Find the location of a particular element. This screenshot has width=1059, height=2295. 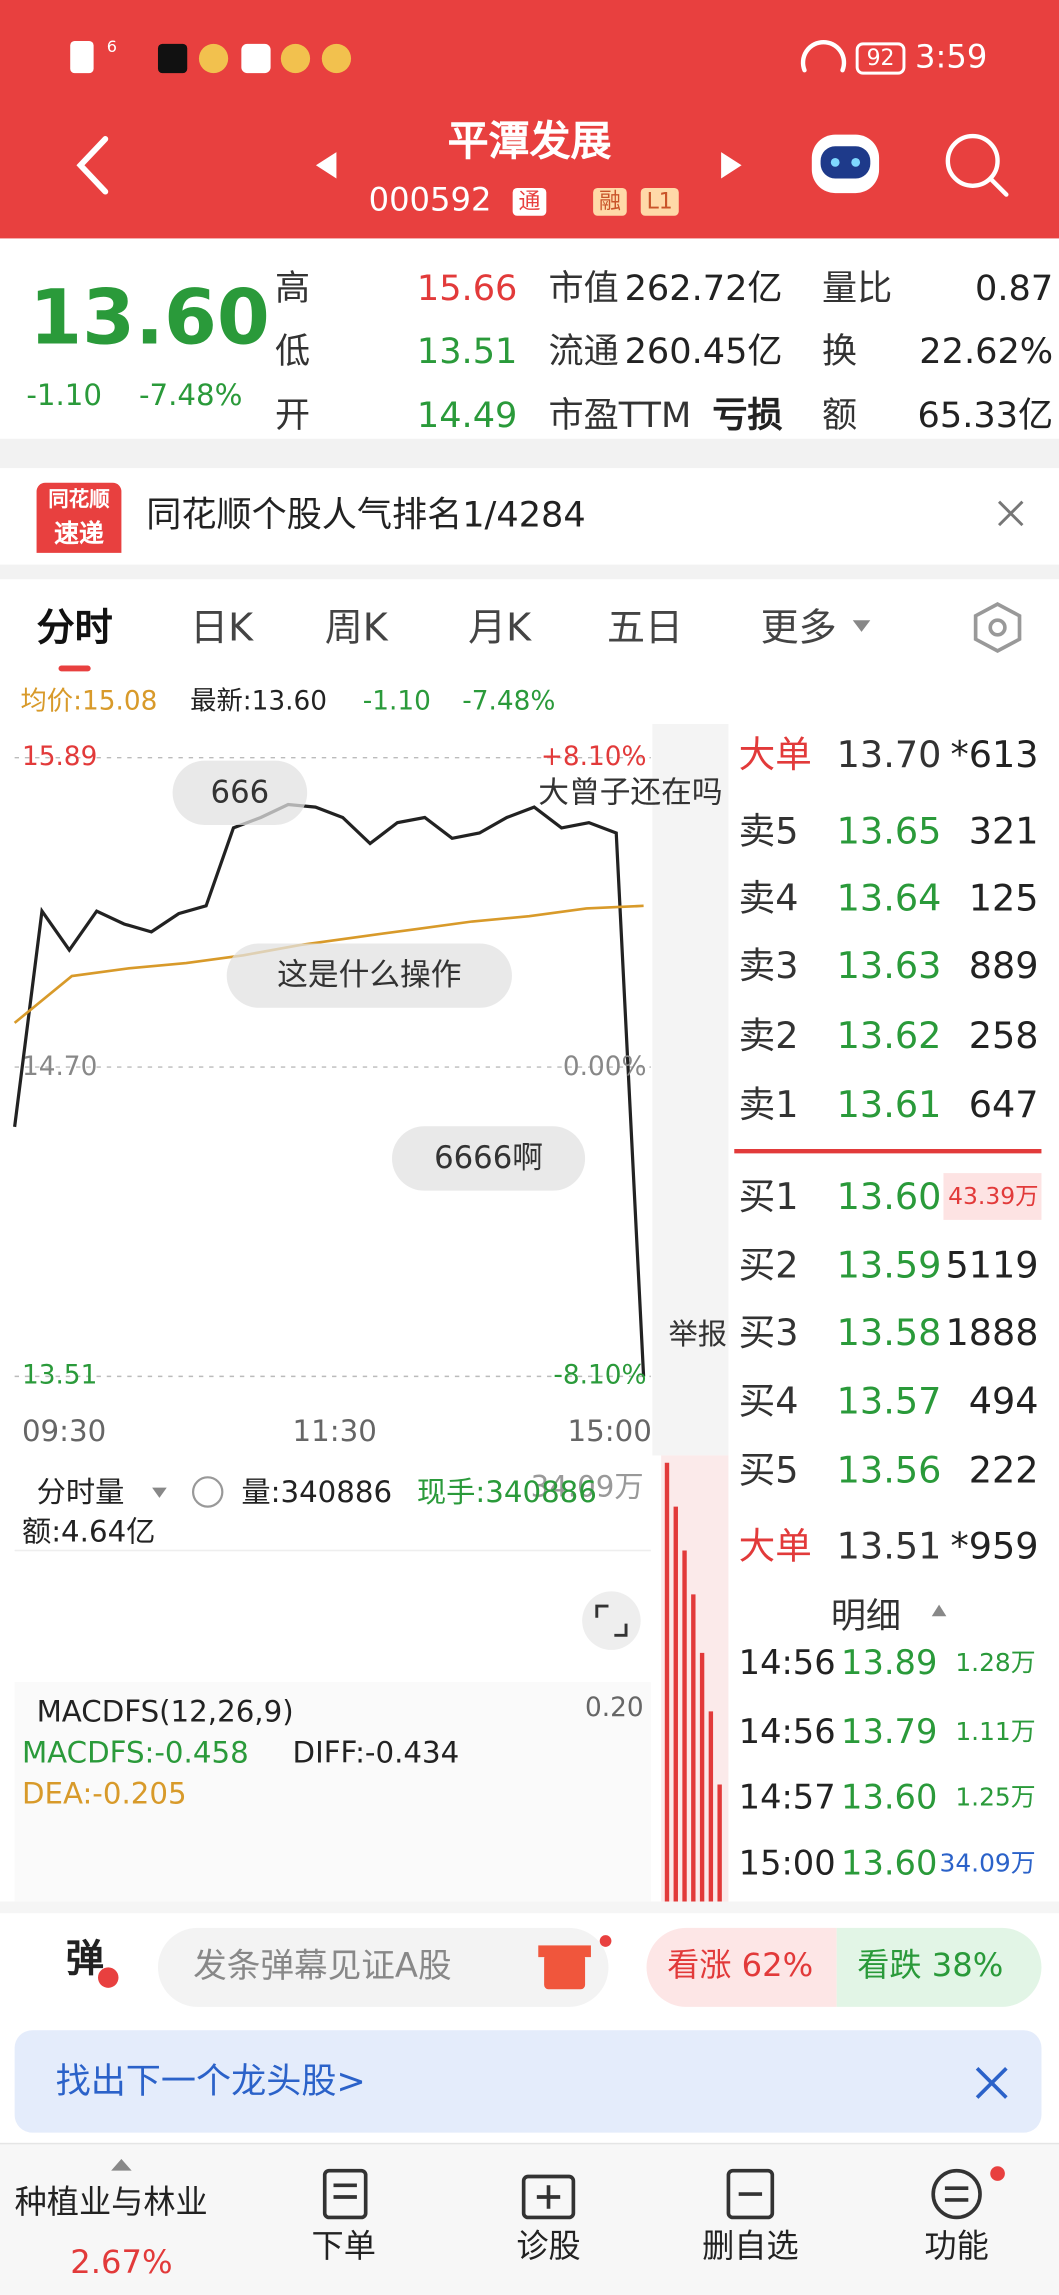

stat-value: 0.87 is located at coordinates (1014, 288).